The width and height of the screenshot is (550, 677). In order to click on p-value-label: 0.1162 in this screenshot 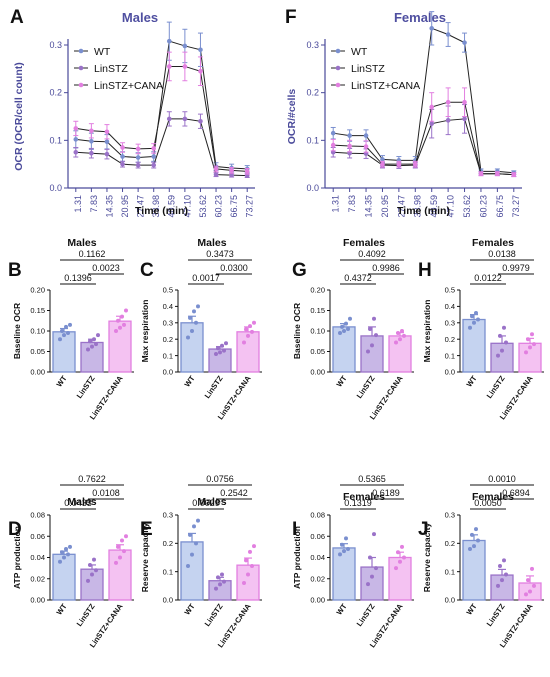, I will do `click(92, 254)`.